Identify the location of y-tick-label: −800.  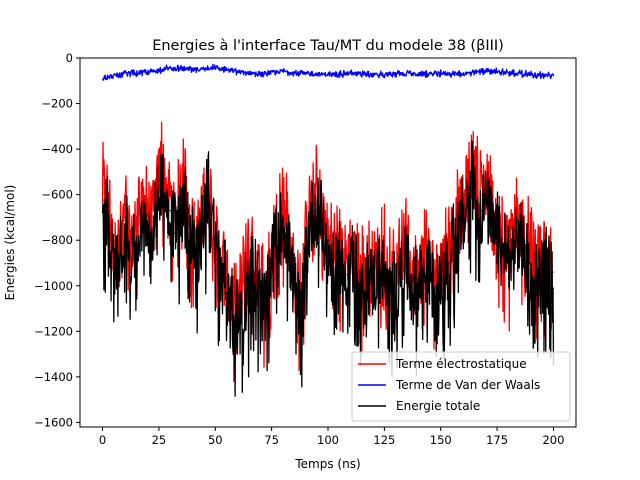
(57, 240).